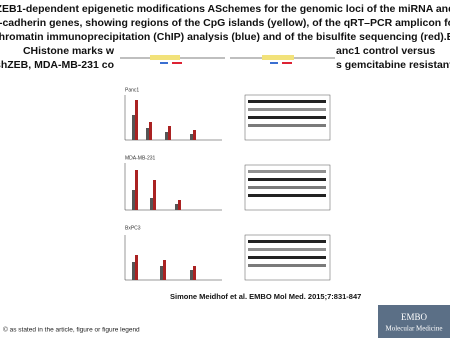 This screenshot has height=338, width=450. Describe the element at coordinates (132, 90) in the screenshot. I see `panel-label: Panc1` at that location.